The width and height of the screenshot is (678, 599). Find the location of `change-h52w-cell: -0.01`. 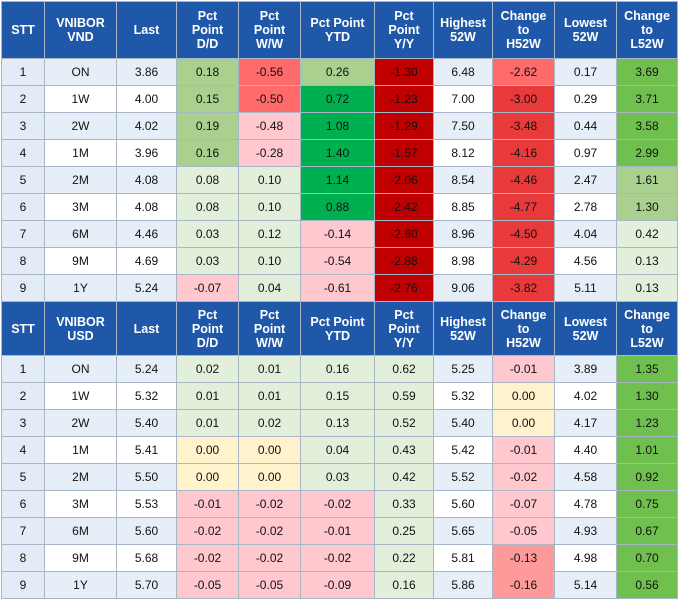

change-h52w-cell: -0.01 is located at coordinates (523, 369).